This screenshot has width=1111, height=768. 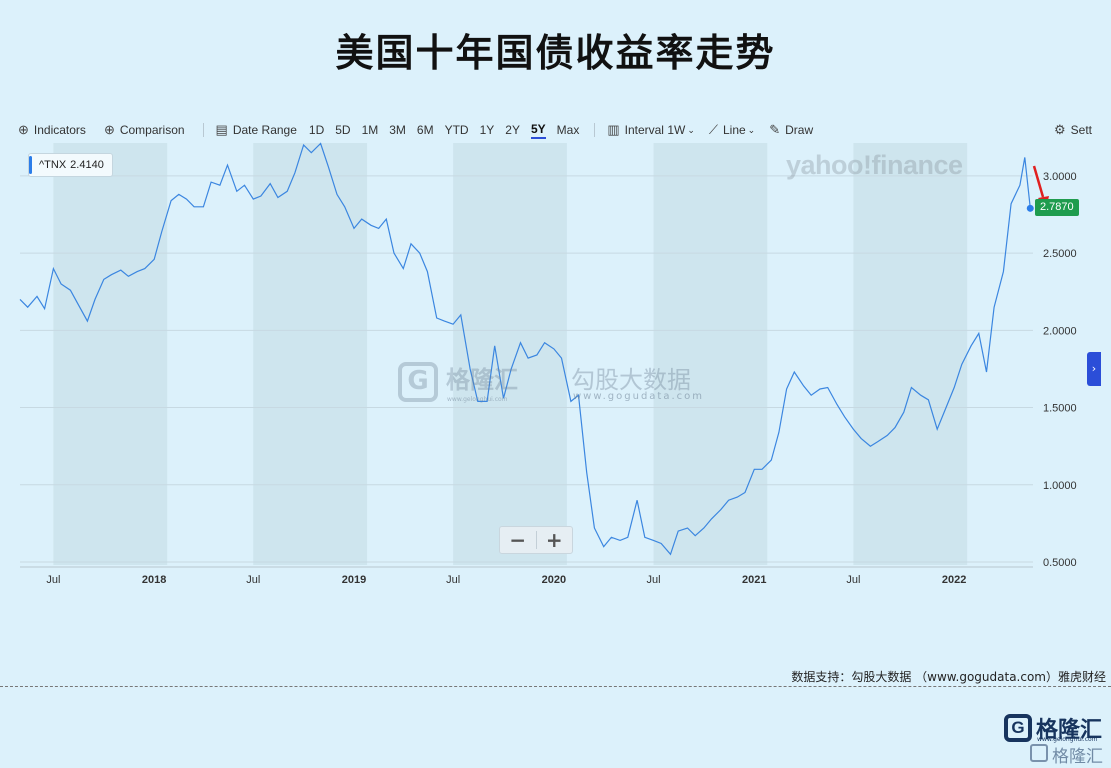 What do you see at coordinates (874, 165) in the screenshot?
I see `yahoo-finance-watermark: yahoo!finance` at bounding box center [874, 165].